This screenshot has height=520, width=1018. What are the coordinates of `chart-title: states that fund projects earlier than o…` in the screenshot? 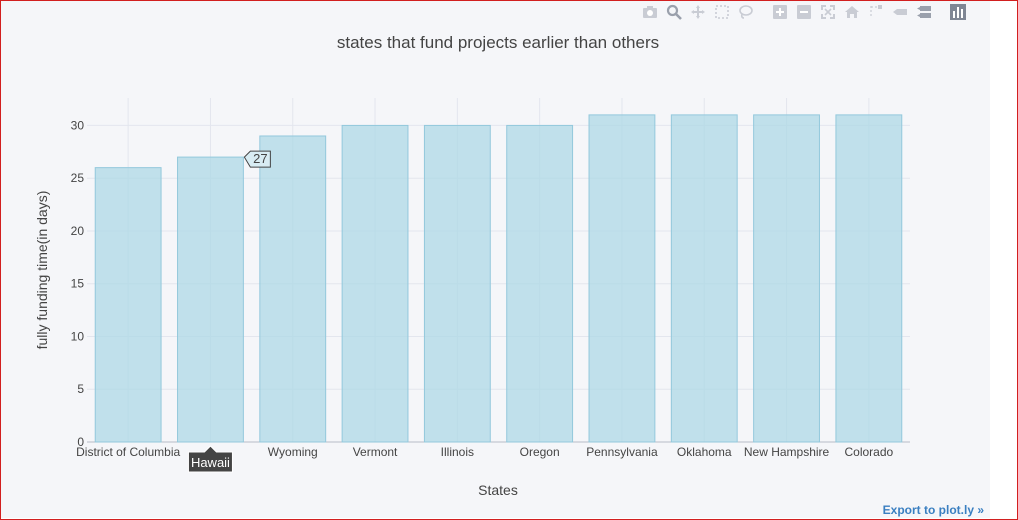 It's located at (498, 42).